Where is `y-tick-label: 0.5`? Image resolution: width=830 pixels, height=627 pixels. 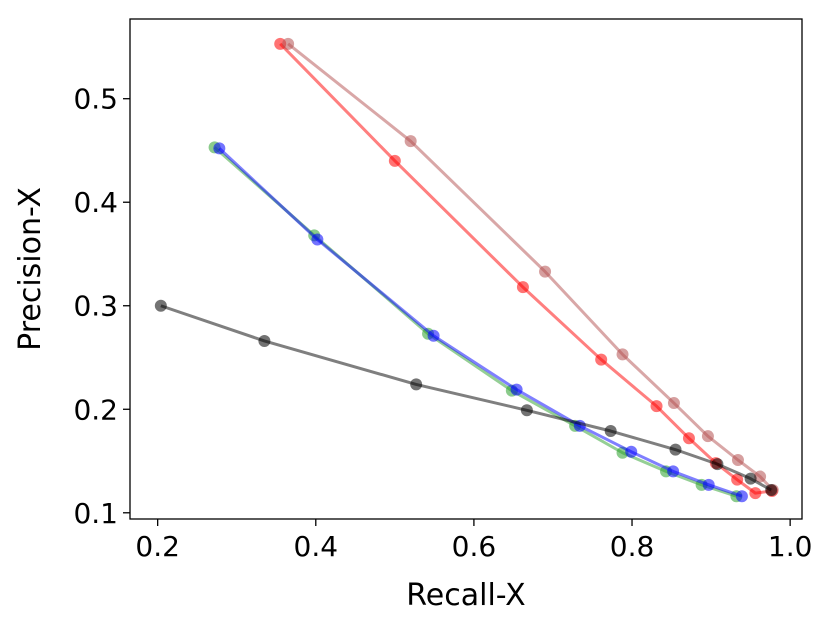 y-tick-label: 0.5 is located at coordinates (95, 99).